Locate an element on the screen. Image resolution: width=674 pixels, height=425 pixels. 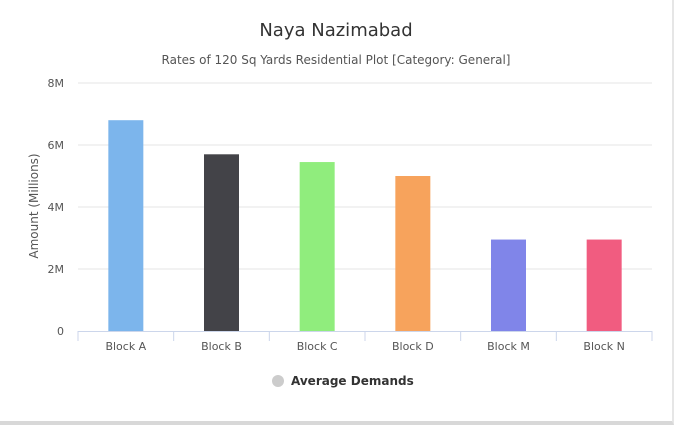
x-tick-label: Block N is located at coordinates (603, 346).